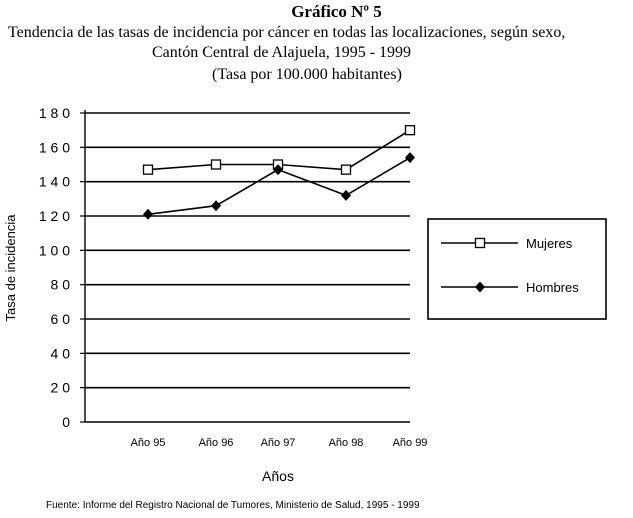 The width and height of the screenshot is (633, 518). I want to click on x-tick-label: Año 95, so click(148, 443).